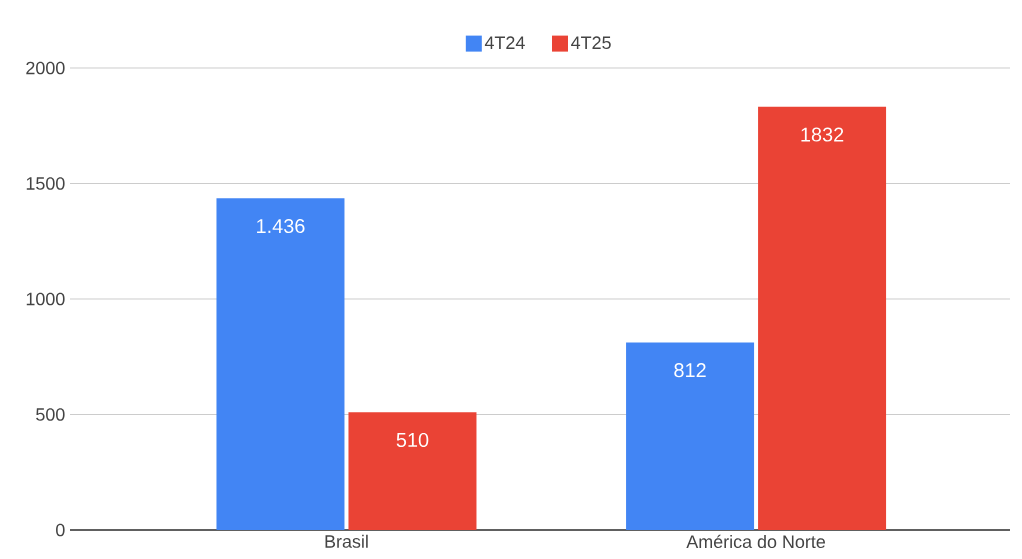 This screenshot has height=559, width=1022. What do you see at coordinates (412, 439) in the screenshot?
I see `data-label: 510` at bounding box center [412, 439].